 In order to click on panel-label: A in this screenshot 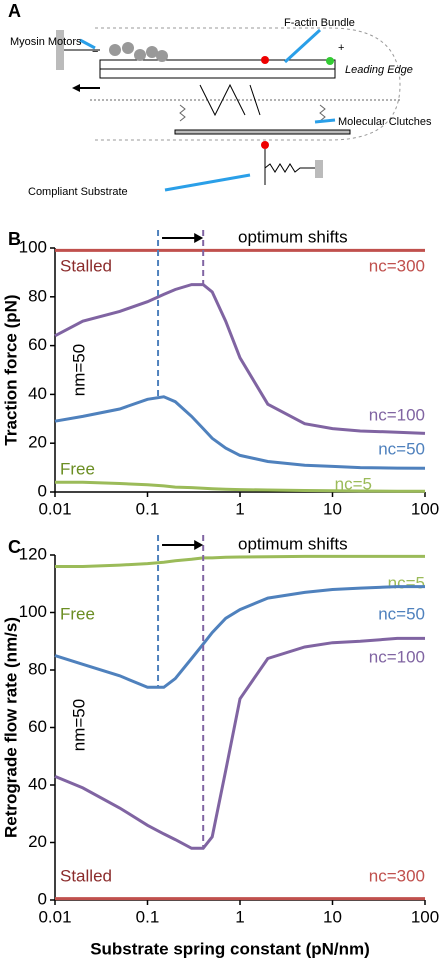, I will do `click(14, 11)`.